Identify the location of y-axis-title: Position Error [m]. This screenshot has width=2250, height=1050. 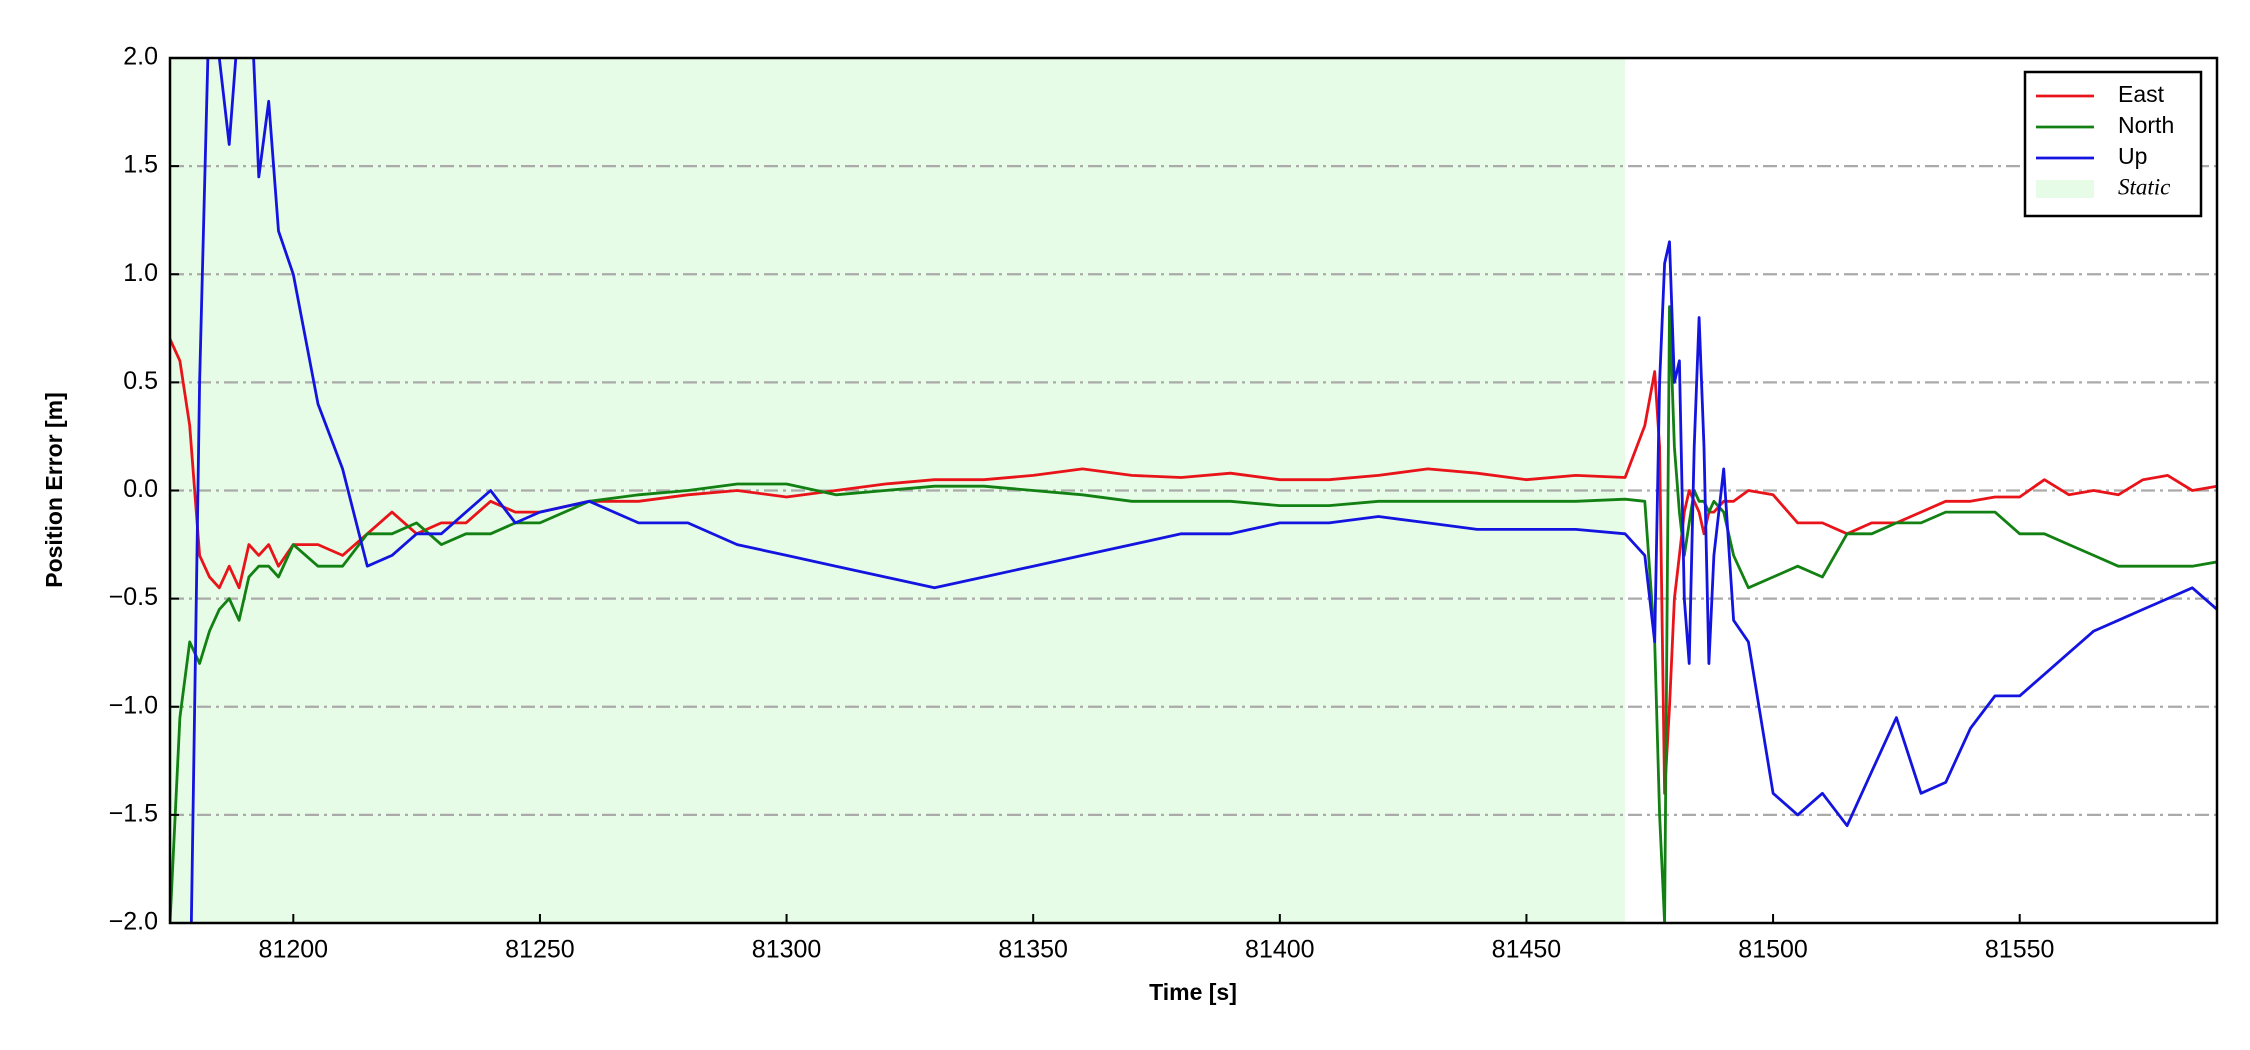
(54, 490).